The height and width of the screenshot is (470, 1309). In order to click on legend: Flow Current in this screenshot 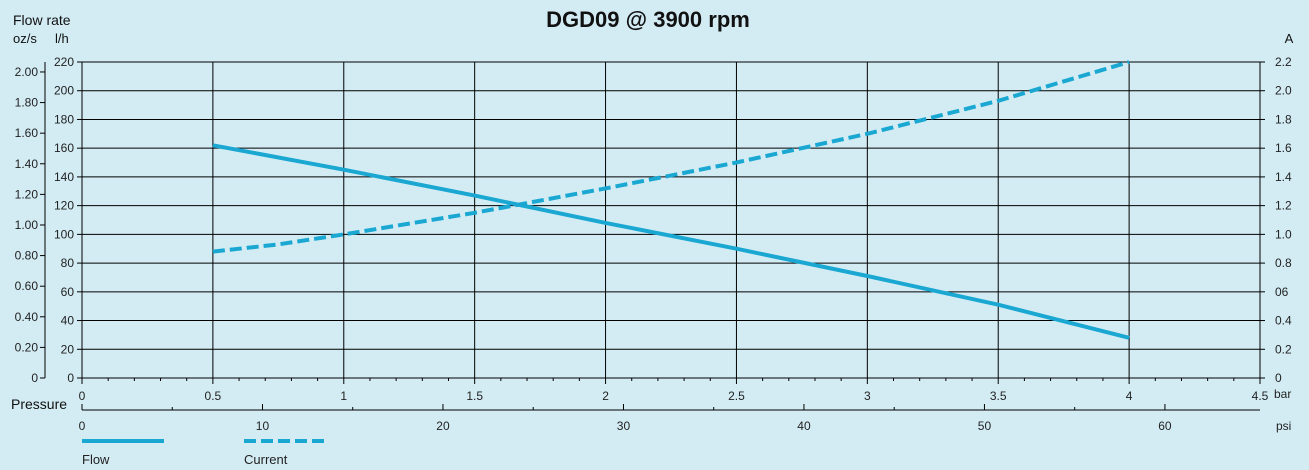, I will do `click(204, 453)`.